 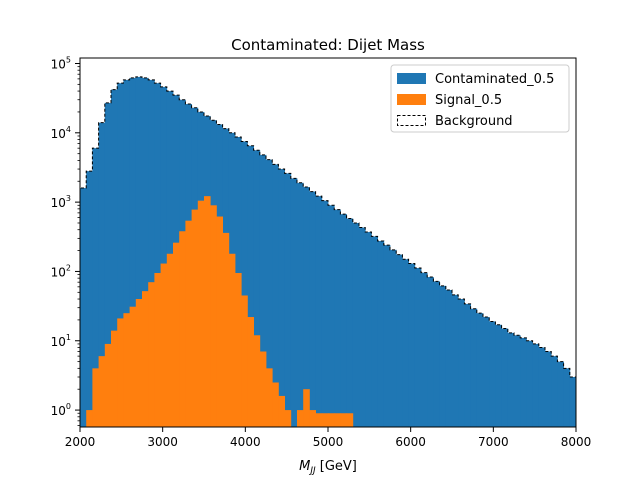 I want to click on legend-label: Contaminated_0.5, so click(x=494, y=79).